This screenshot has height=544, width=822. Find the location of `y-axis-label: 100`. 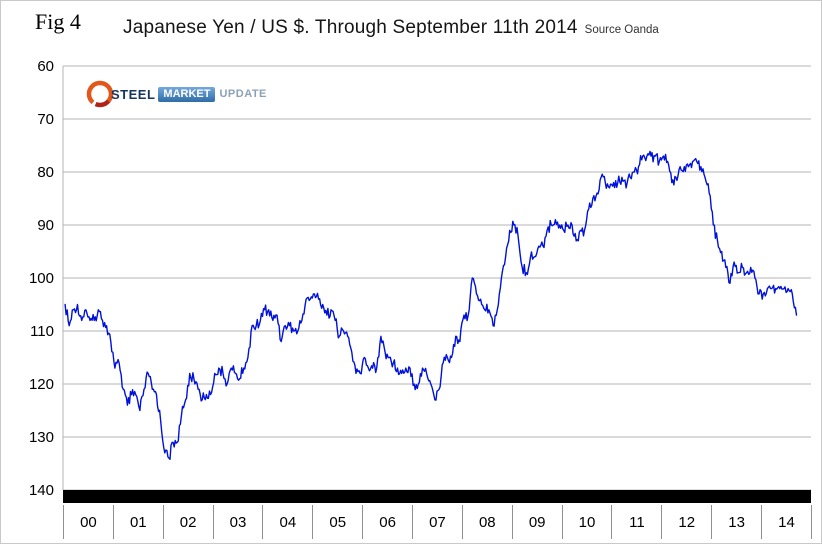

y-axis-label: 100 is located at coordinates (41, 278).